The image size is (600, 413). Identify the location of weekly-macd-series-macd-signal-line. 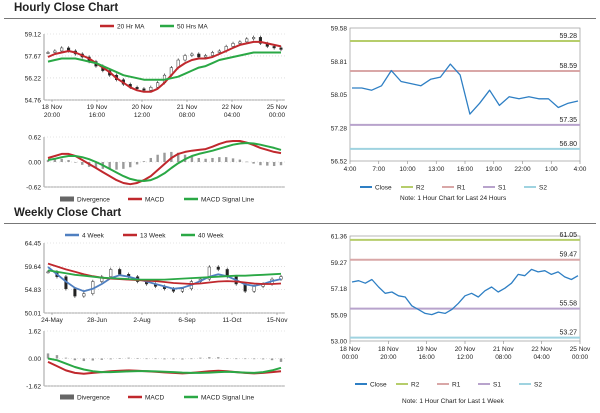
(164, 365).